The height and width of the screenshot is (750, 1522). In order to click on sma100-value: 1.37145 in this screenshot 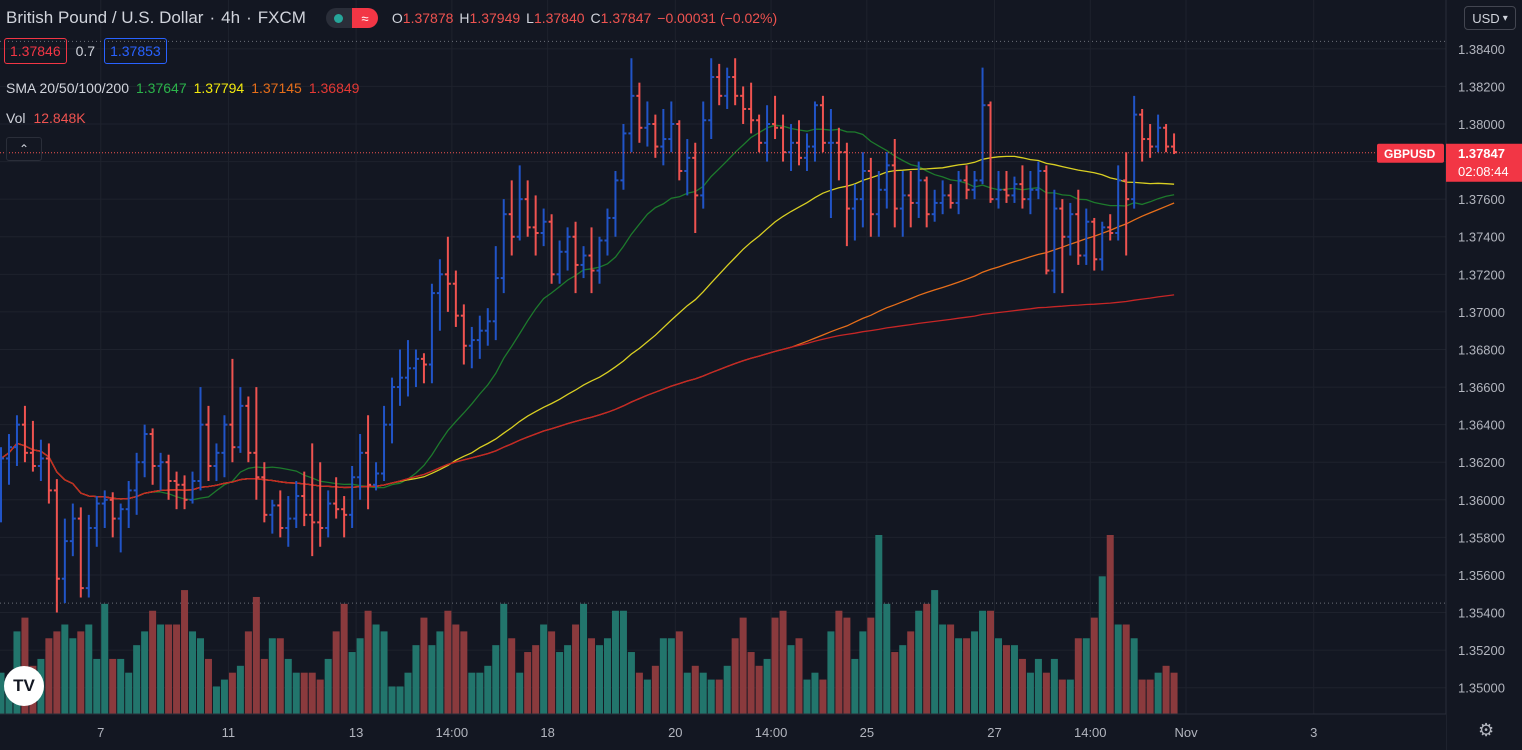, I will do `click(276, 88)`.